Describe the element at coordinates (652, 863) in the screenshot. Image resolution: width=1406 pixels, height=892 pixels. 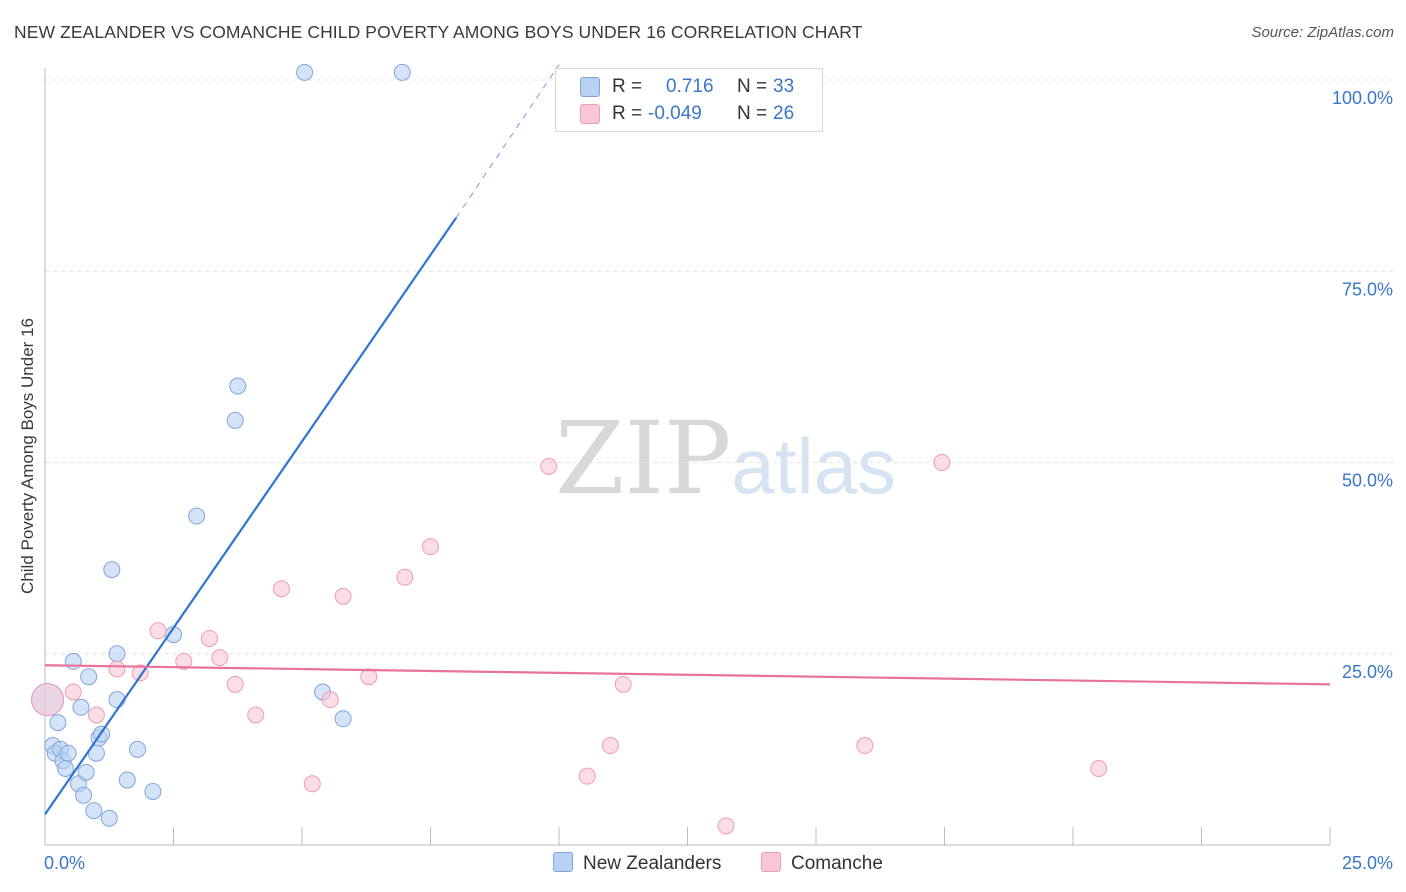
I see `legend-label: New Zealanders` at that location.